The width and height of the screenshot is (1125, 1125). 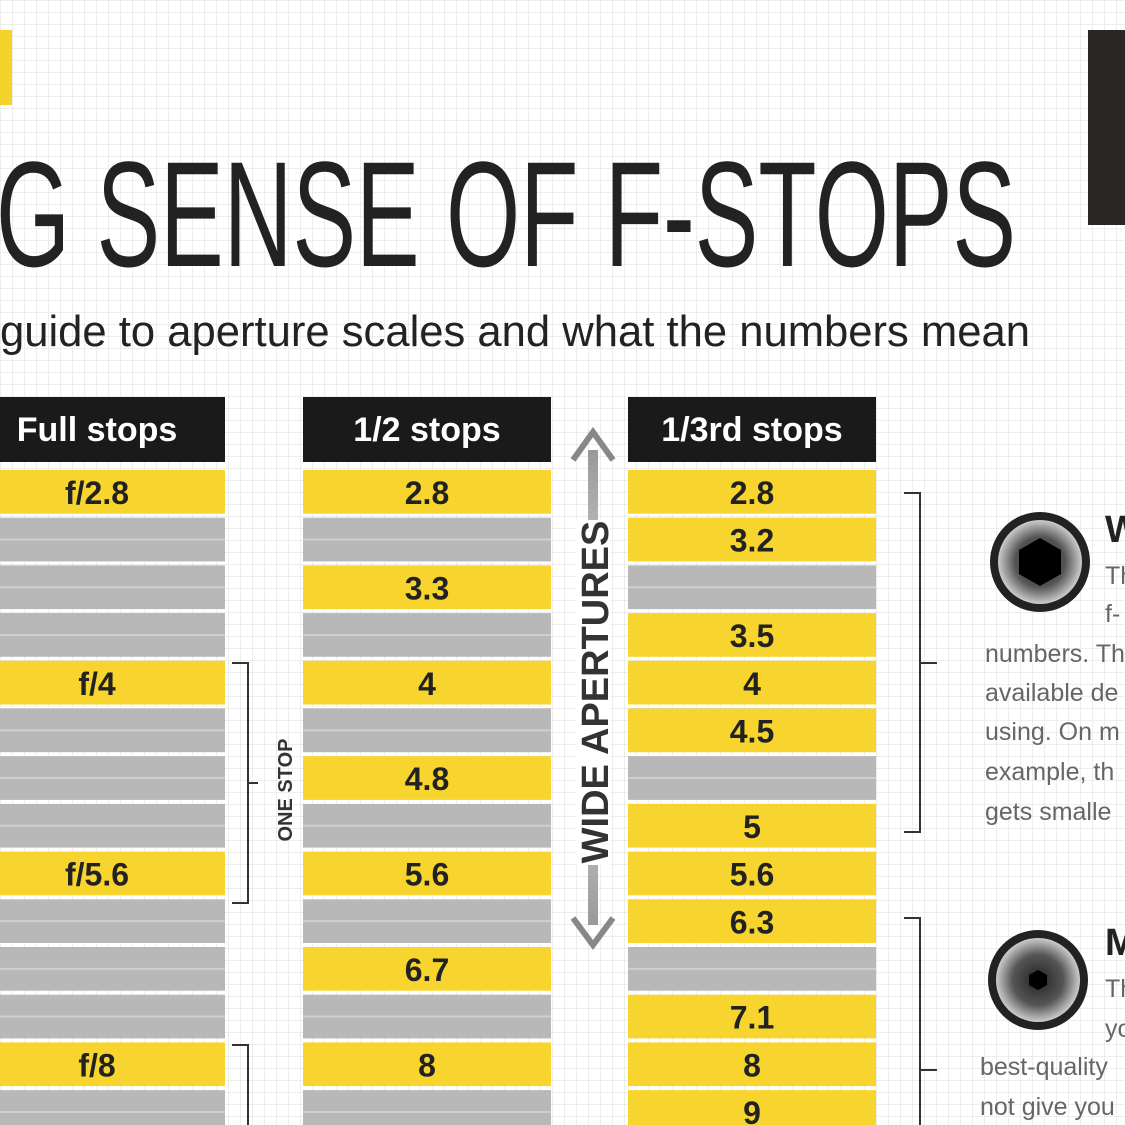 I want to click on section-block, so click(x=1106, y=127).